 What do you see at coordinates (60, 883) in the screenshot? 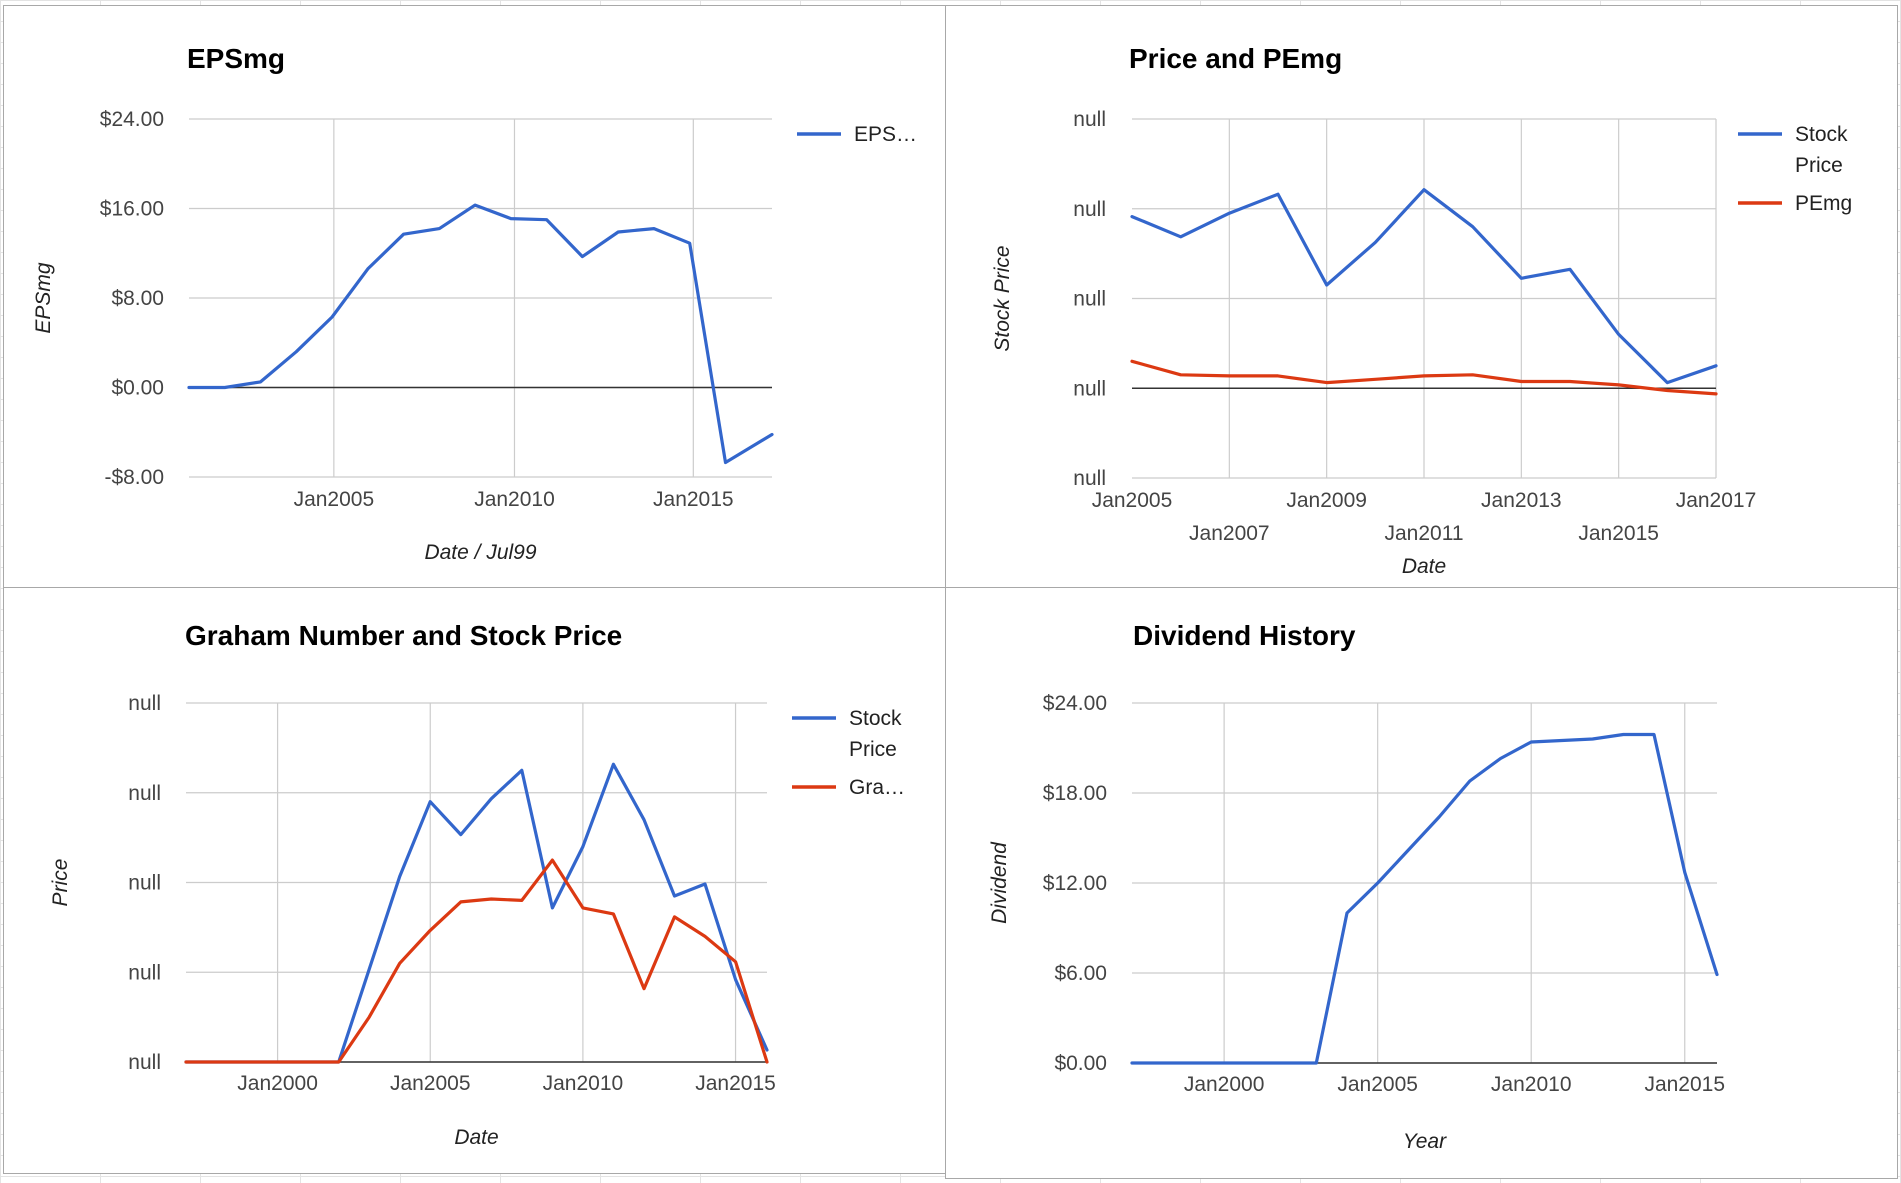
I see `y-axis-title: Price` at bounding box center [60, 883].